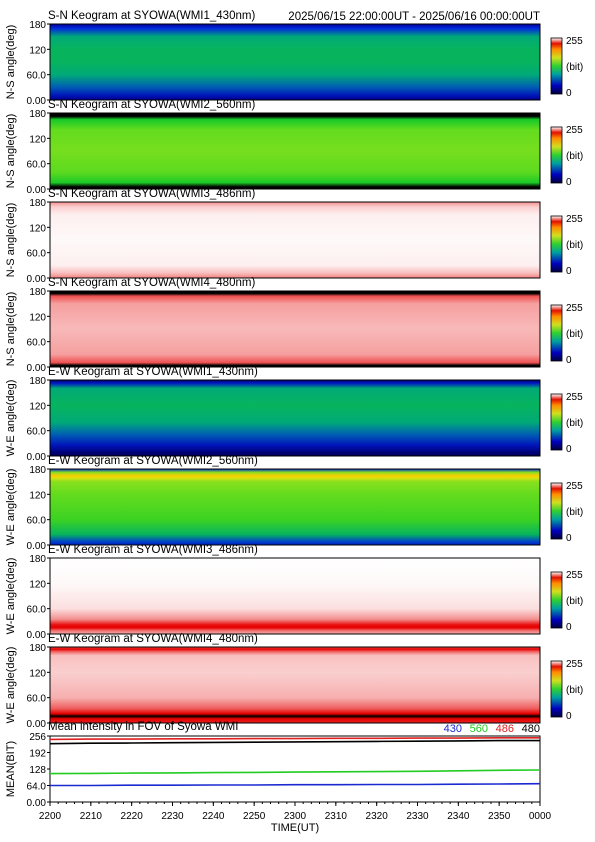 The image size is (595, 842). I want to click on x-tick-label: 2200, so click(50, 816).